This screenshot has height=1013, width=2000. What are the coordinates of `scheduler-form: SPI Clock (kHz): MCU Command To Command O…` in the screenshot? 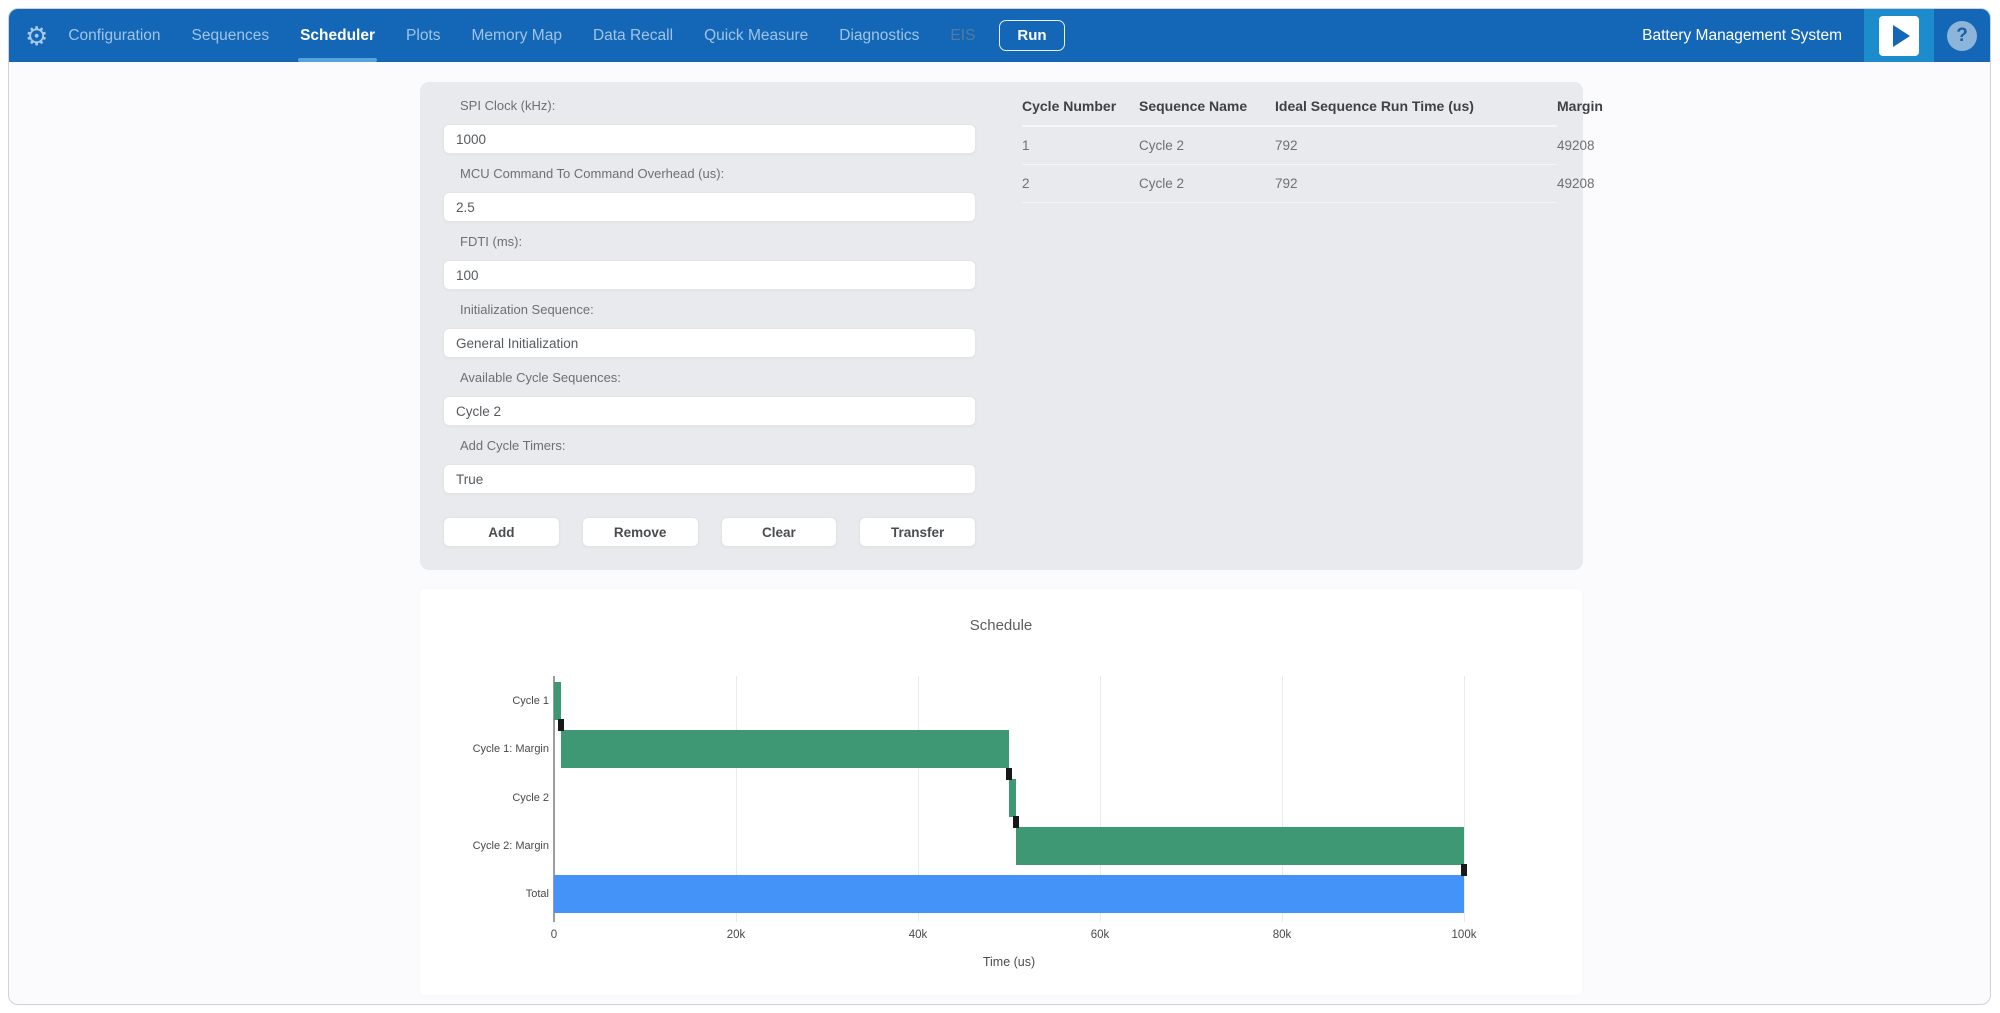 It's located at (709, 300).